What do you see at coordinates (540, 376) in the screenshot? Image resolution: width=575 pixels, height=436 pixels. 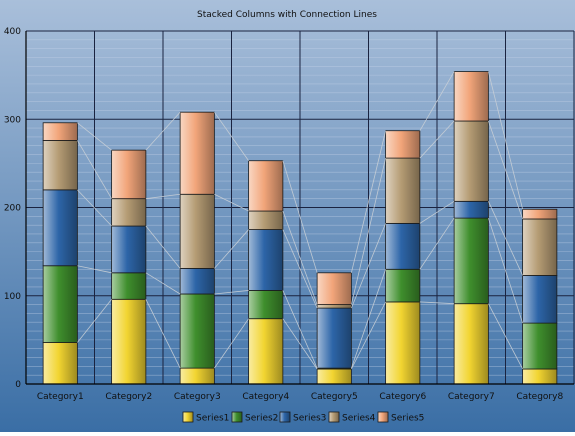 I see `bar-segment-series1-category8` at bounding box center [540, 376].